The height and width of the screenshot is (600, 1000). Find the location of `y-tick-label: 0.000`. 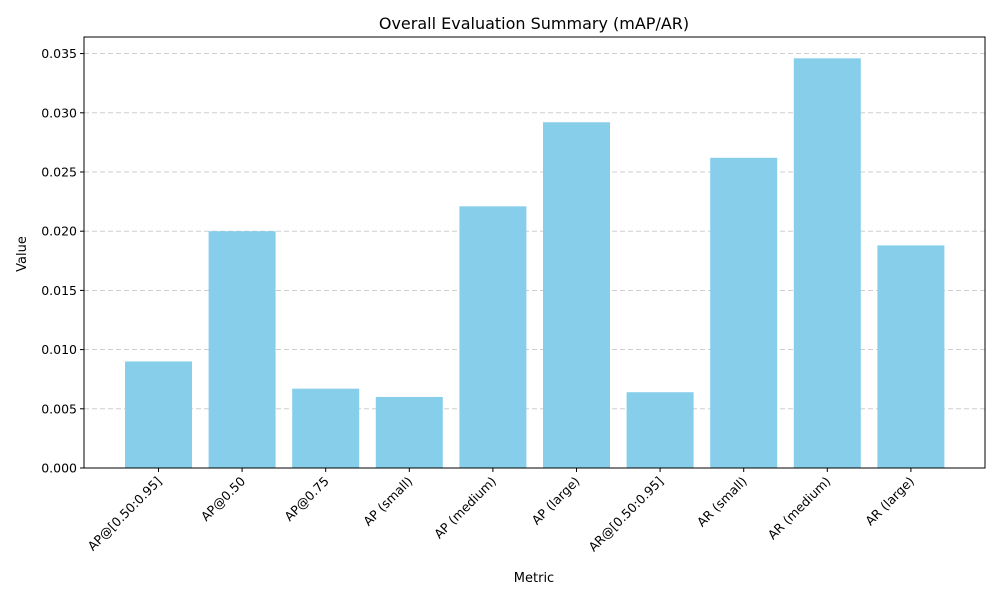

y-tick-label: 0.000 is located at coordinates (59, 468).